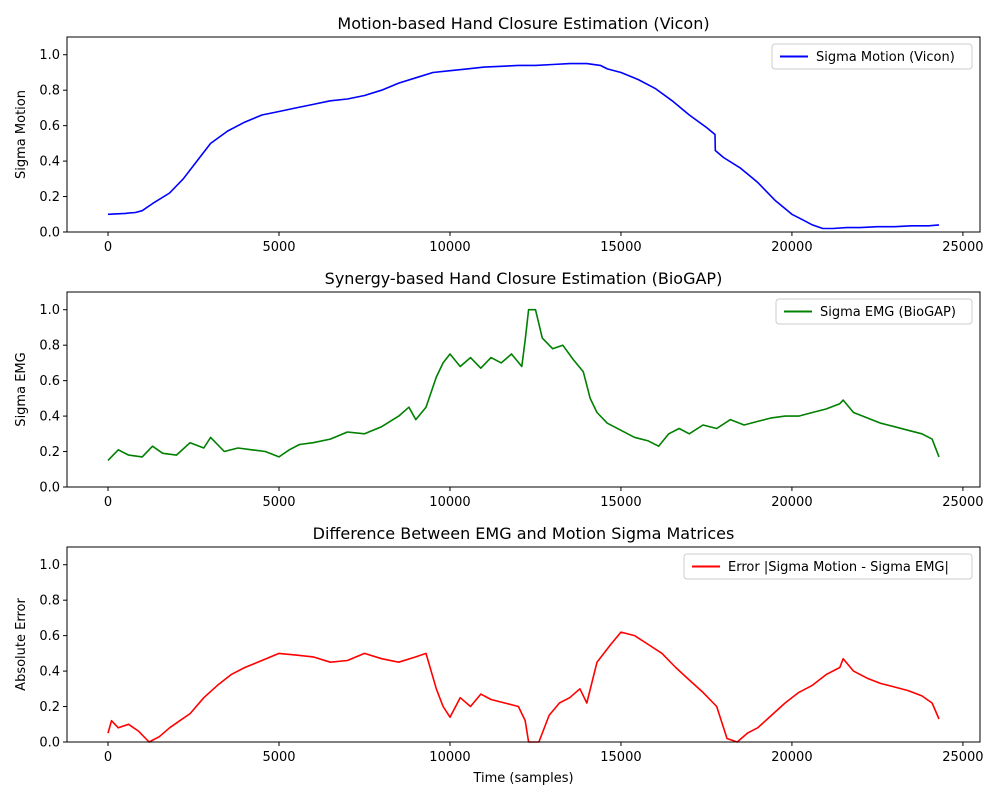  I want to click on legend: Error |Sigma Motion - Sigma EMG|, so click(828, 566).